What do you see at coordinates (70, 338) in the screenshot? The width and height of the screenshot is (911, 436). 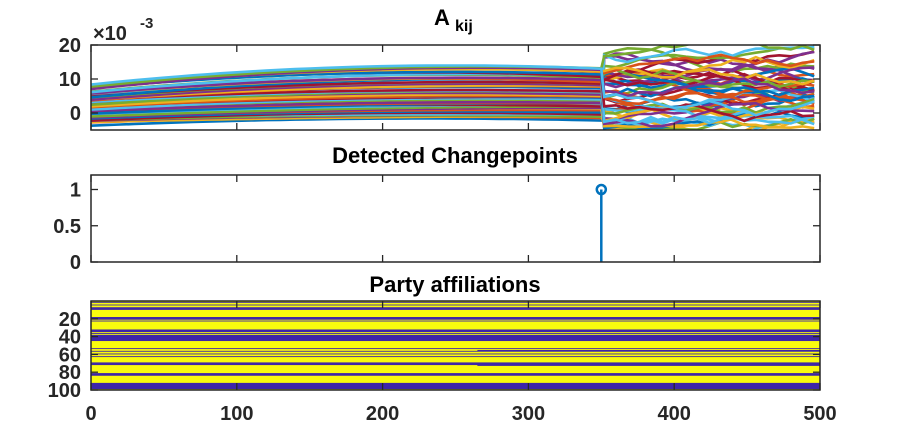 I see `y-tick-label: 40` at bounding box center [70, 338].